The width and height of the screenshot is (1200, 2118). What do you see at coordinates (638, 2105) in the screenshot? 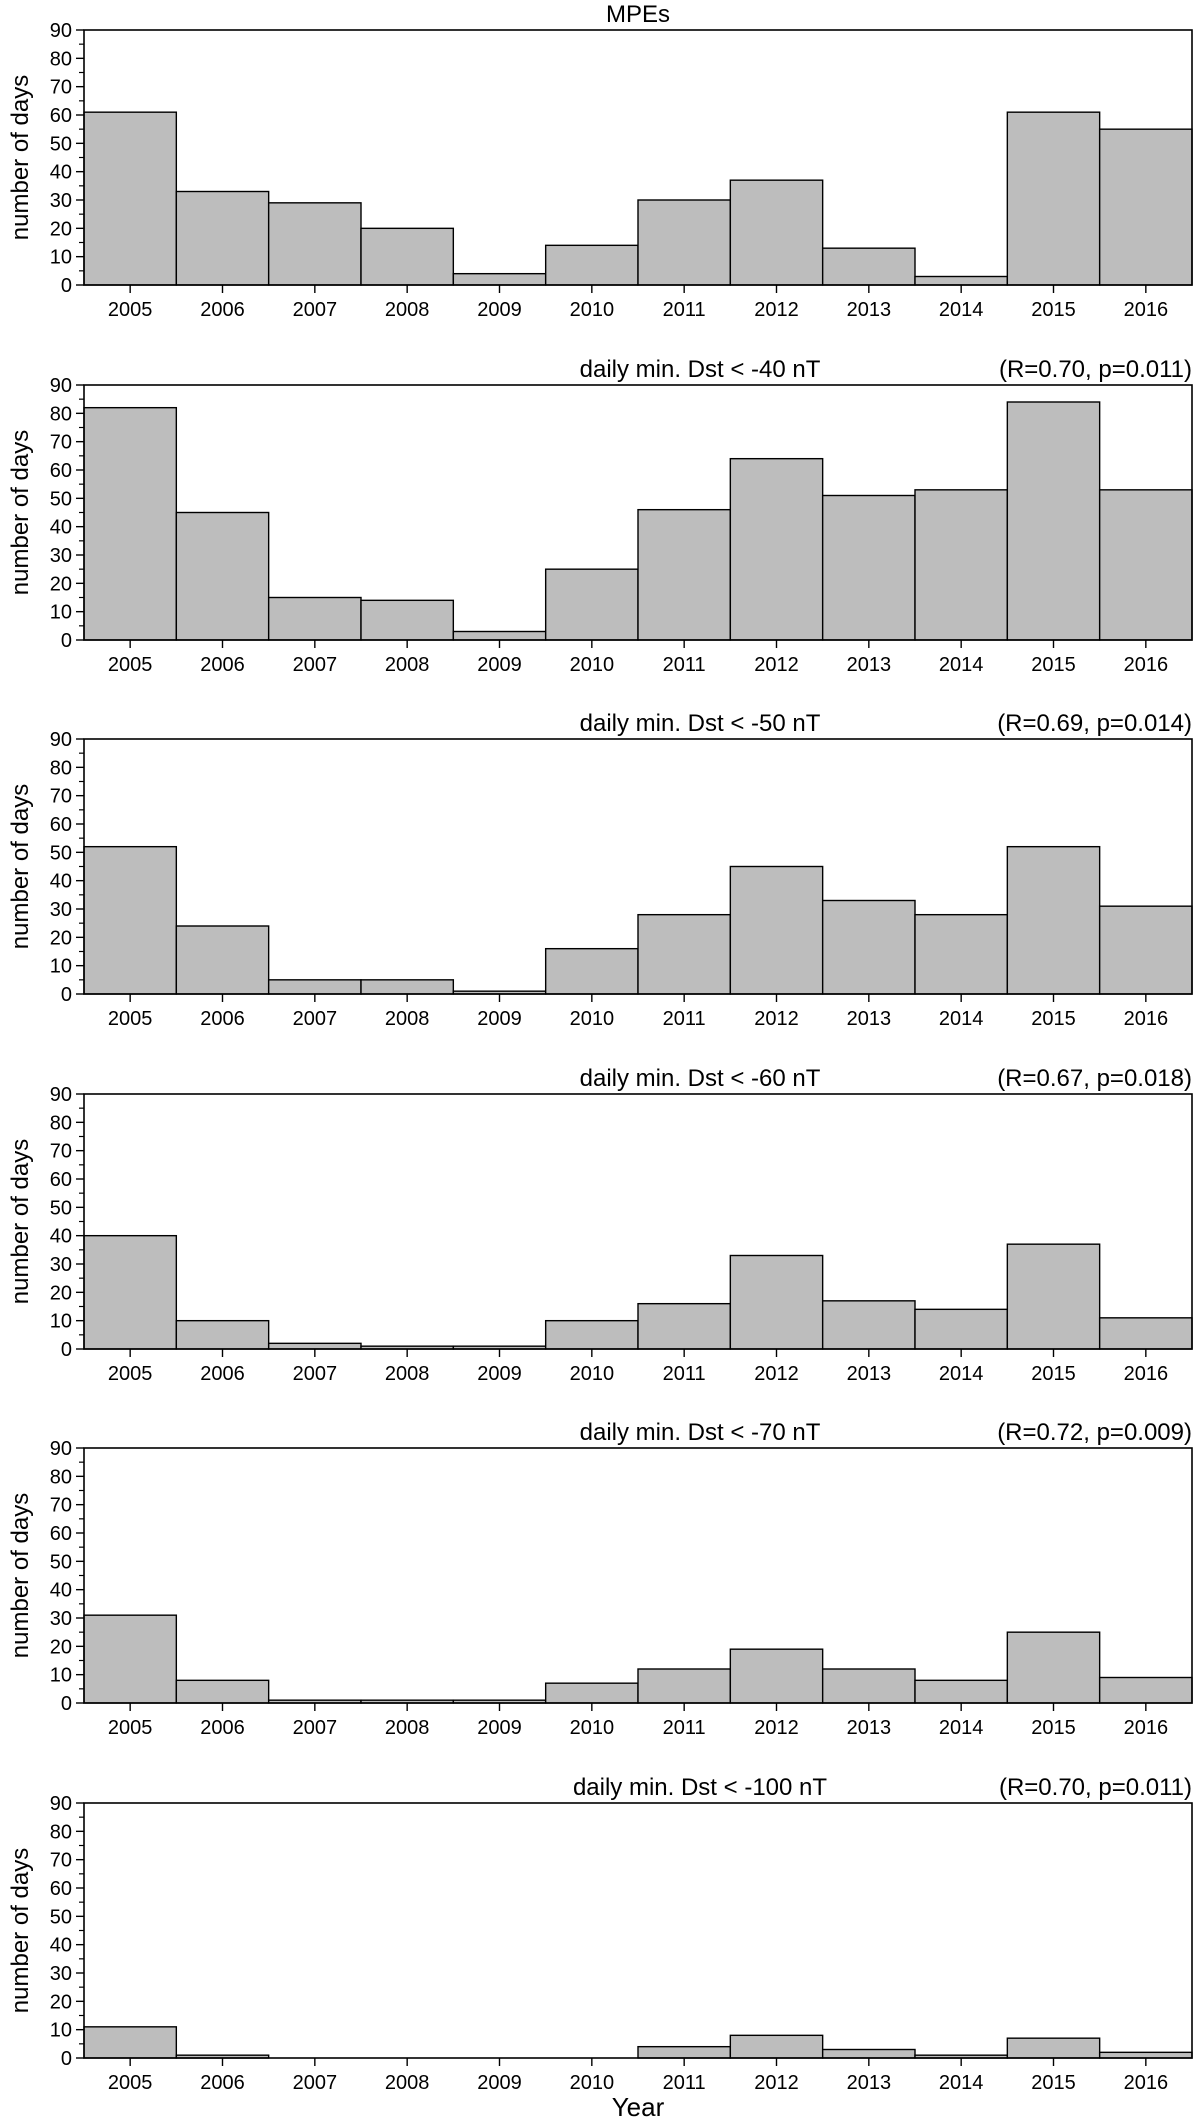
I see `x-axis-label: Year` at bounding box center [638, 2105].